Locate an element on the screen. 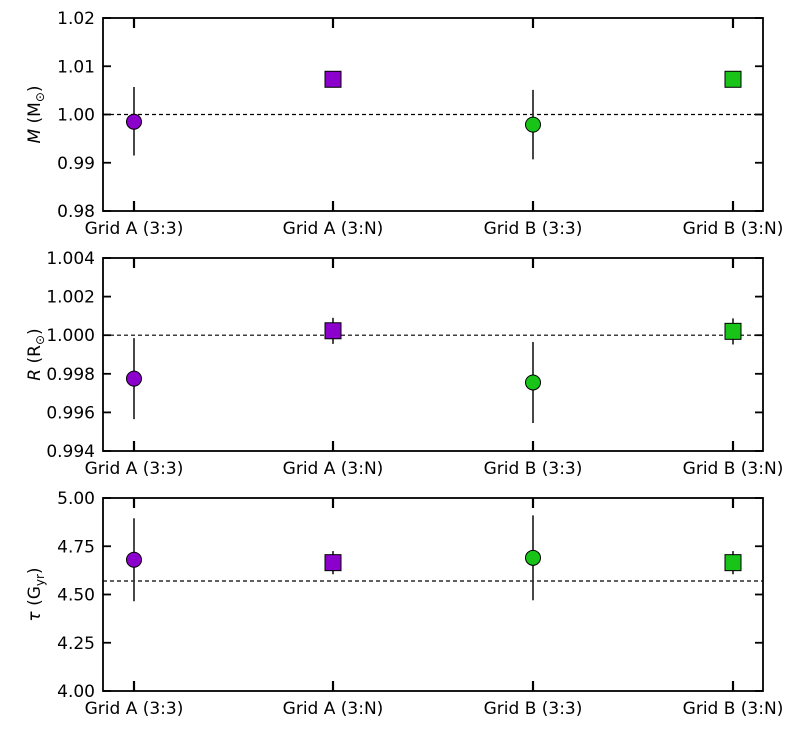  y-tick-label: 0.99 is located at coordinates (76, 164).